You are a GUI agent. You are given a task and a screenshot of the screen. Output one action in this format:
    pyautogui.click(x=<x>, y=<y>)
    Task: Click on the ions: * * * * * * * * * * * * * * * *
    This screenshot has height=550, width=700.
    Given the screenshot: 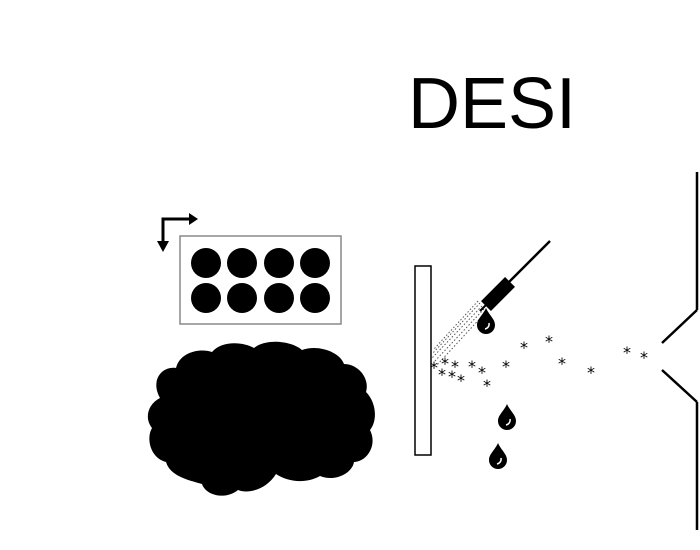 What is the action you would take?
    pyautogui.click(x=539, y=363)
    